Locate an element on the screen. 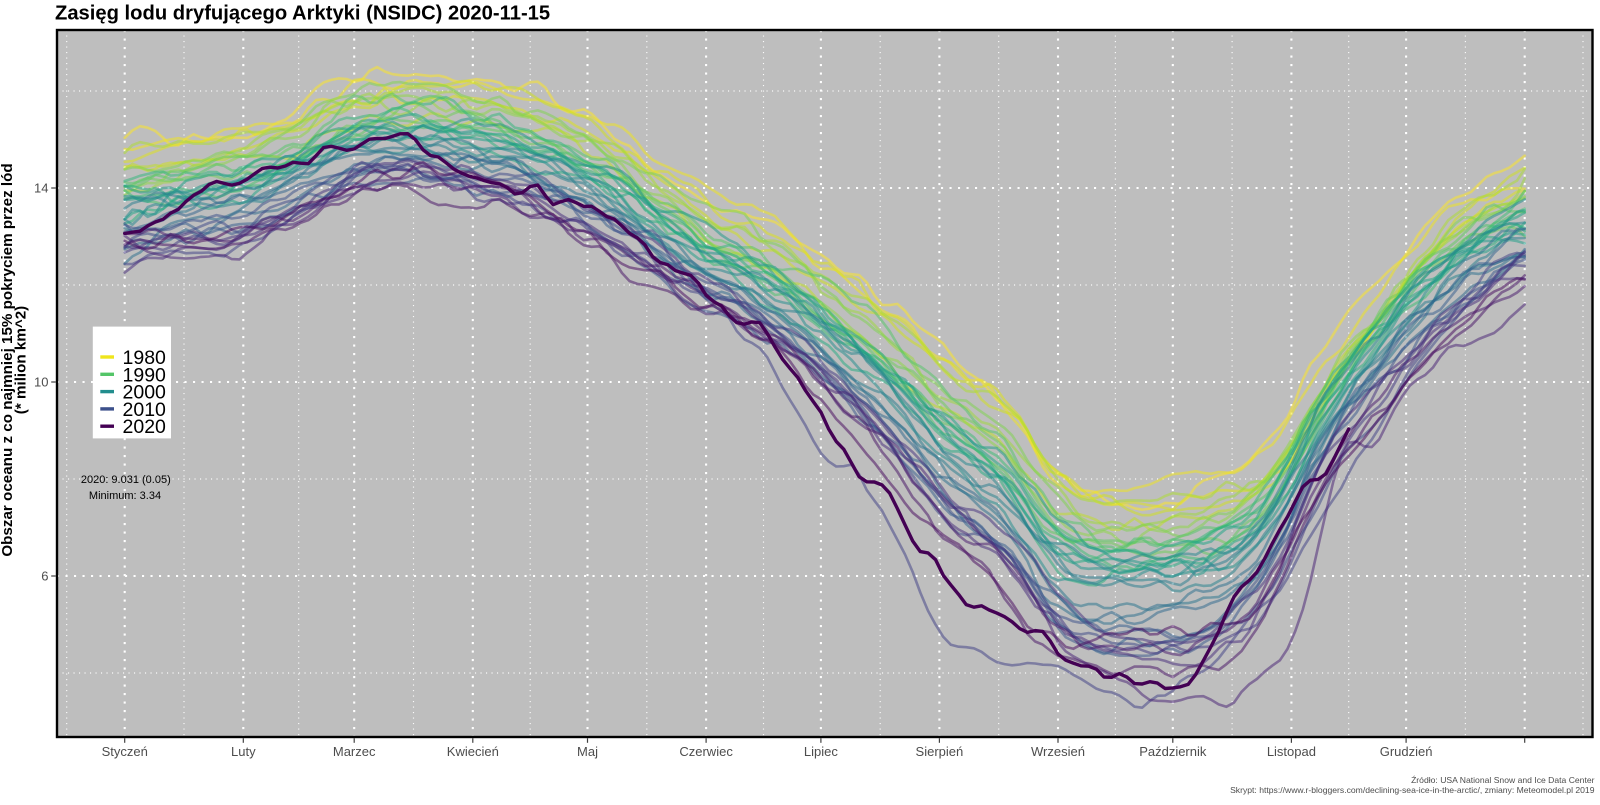 The image size is (1600, 805). svg-text: 2000 is located at coordinates (145, 393).